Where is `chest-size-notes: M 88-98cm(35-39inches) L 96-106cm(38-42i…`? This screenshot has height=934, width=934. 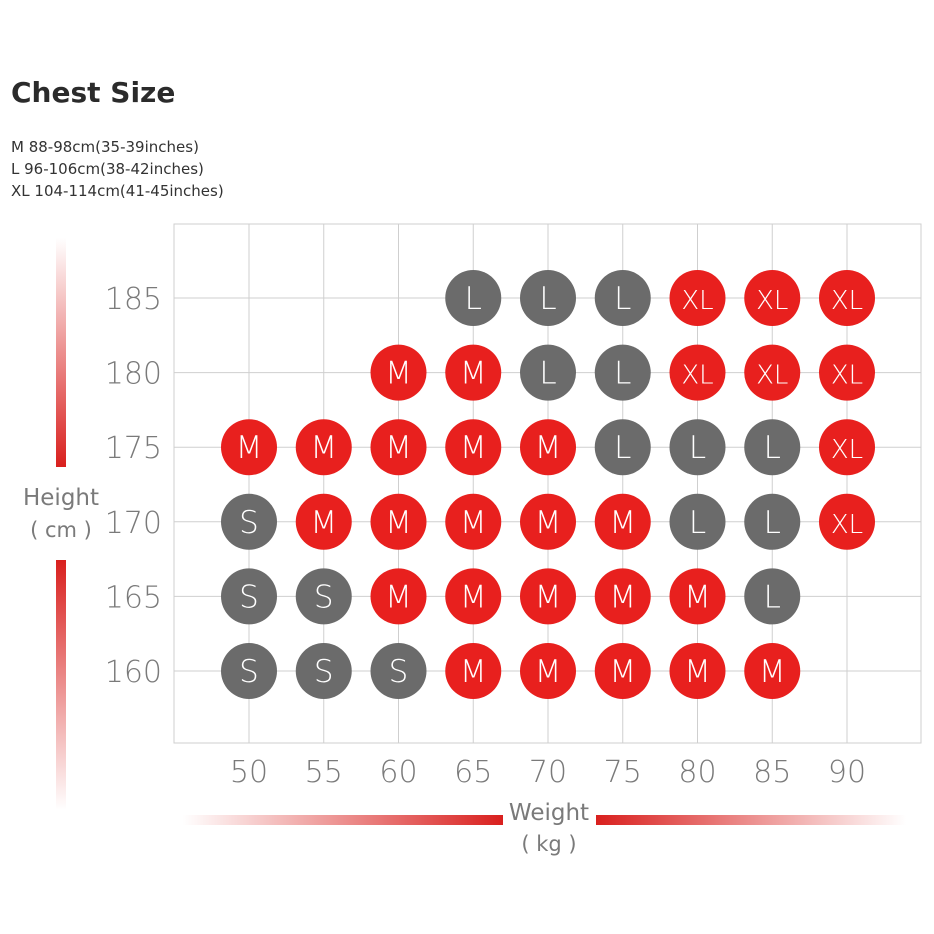
chest-size-notes: M 88-98cm(35-39inches) L 96-106cm(38-42i… is located at coordinates (117, 169).